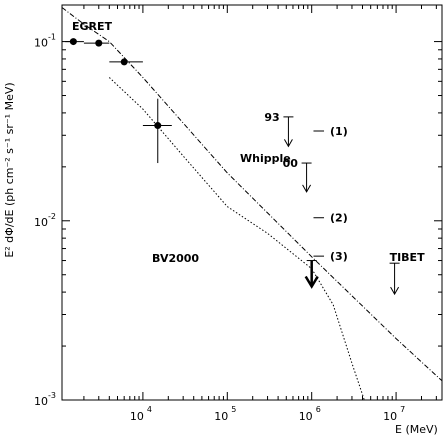  Describe the element at coordinates (52, 37) in the screenshot. I see `y-tick-exponent: -1` at that location.